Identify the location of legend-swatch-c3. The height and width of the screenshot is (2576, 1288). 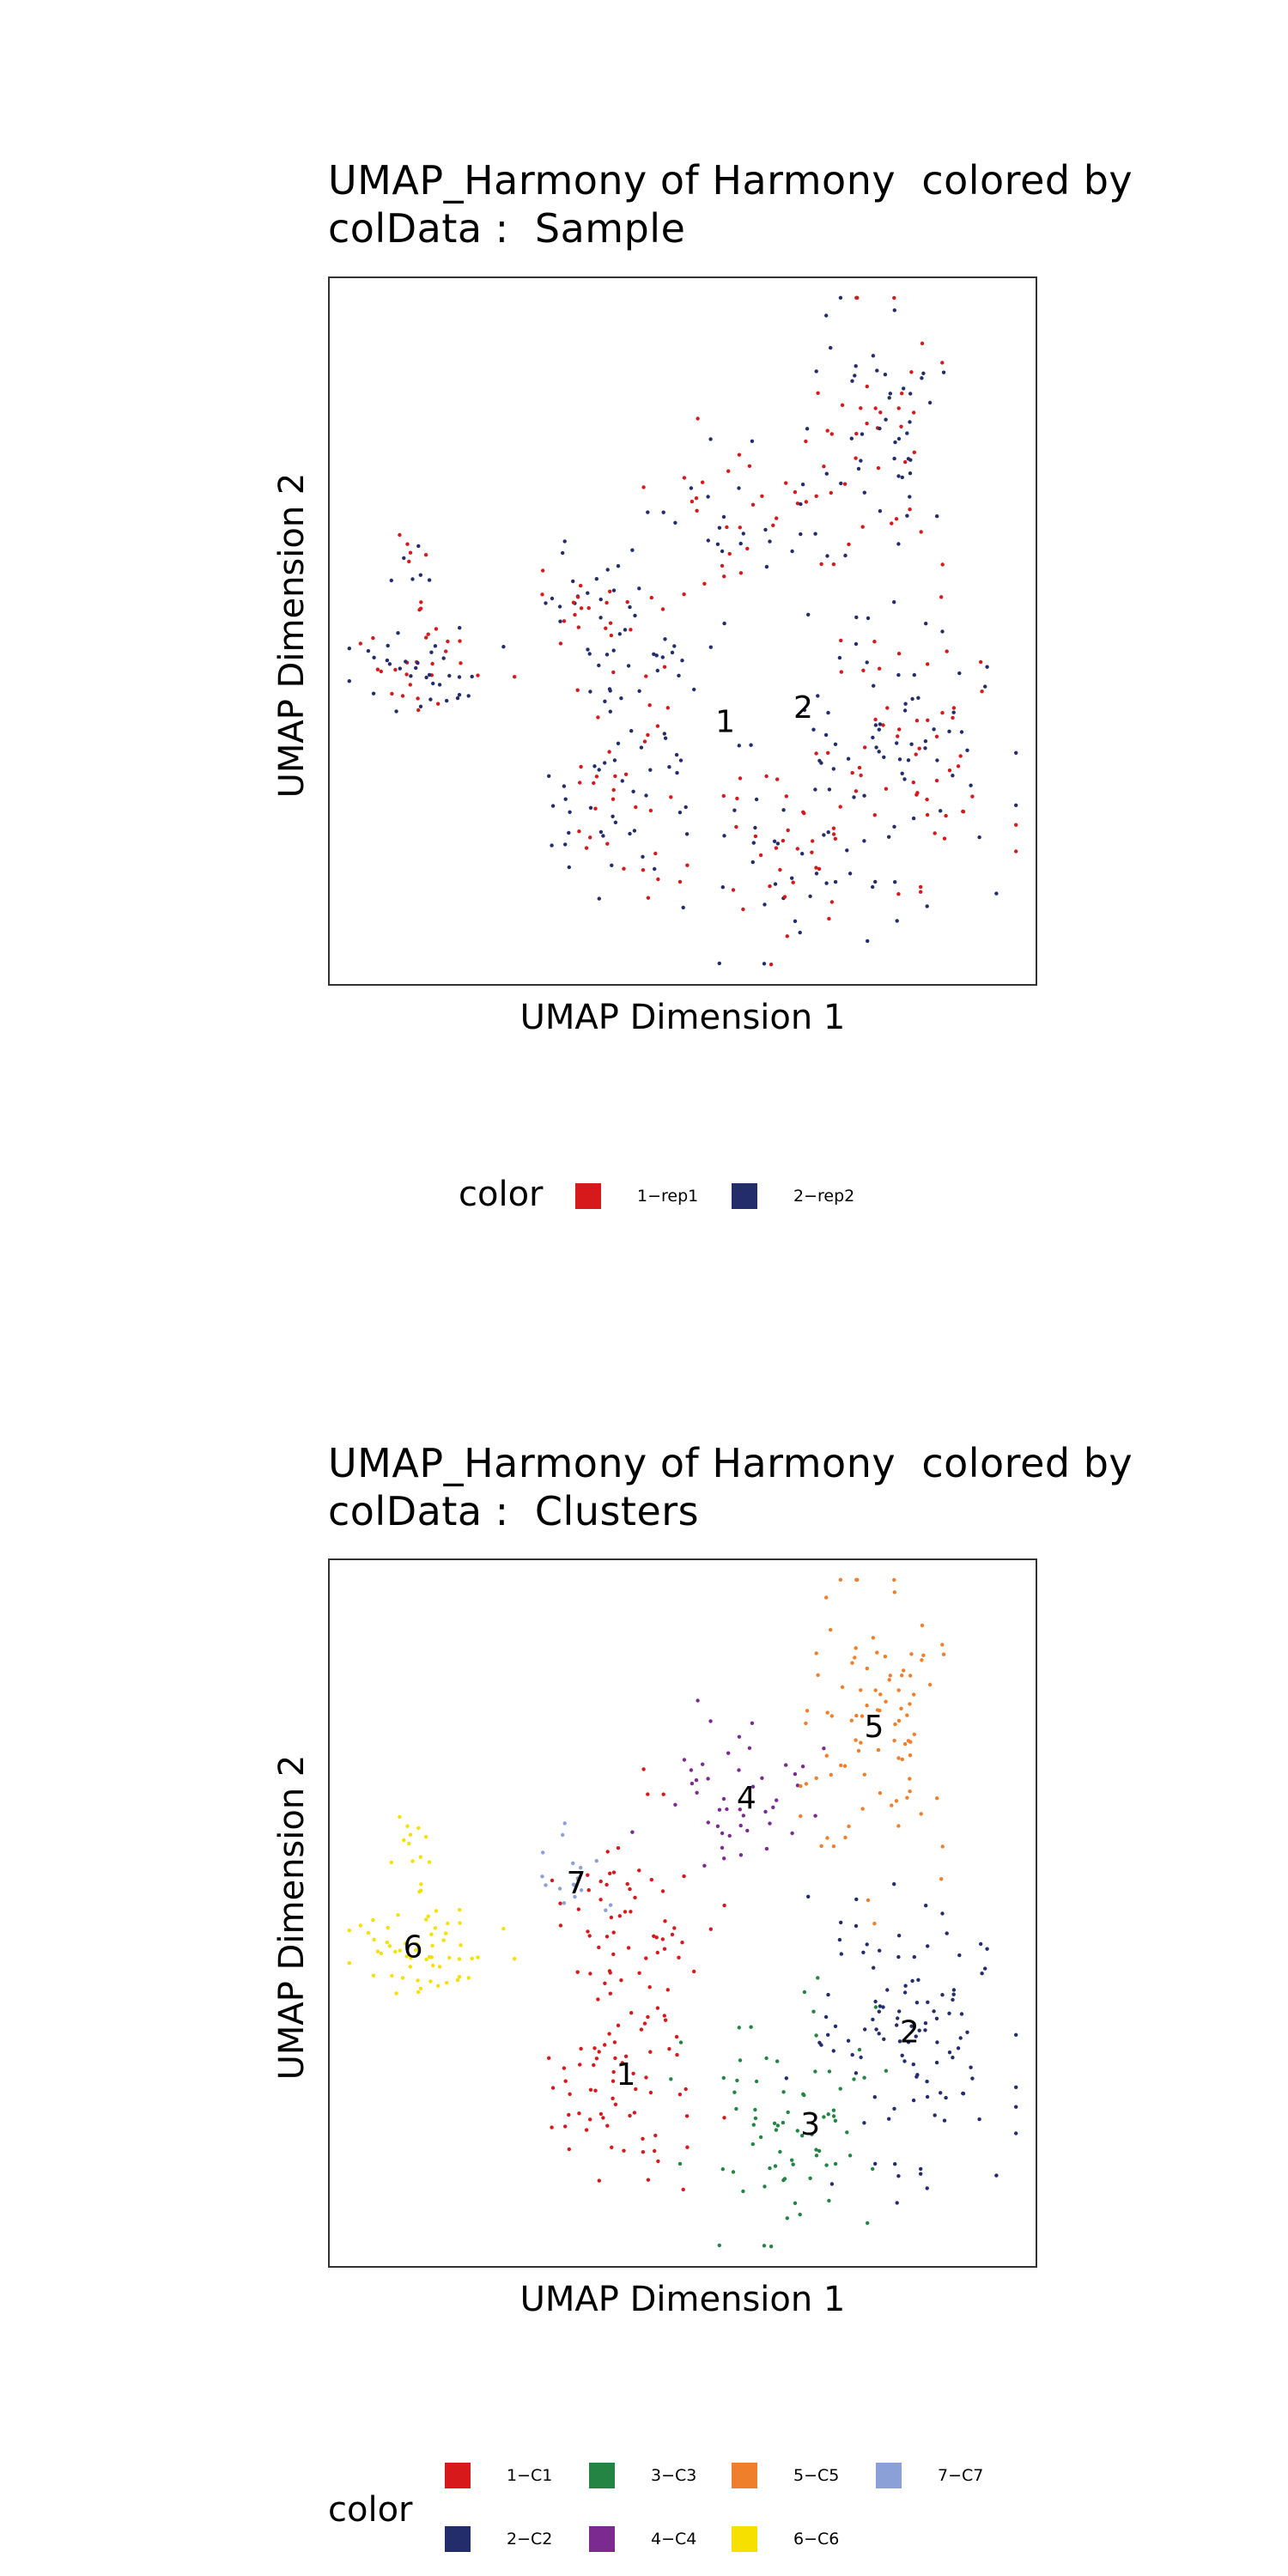
(602, 2475).